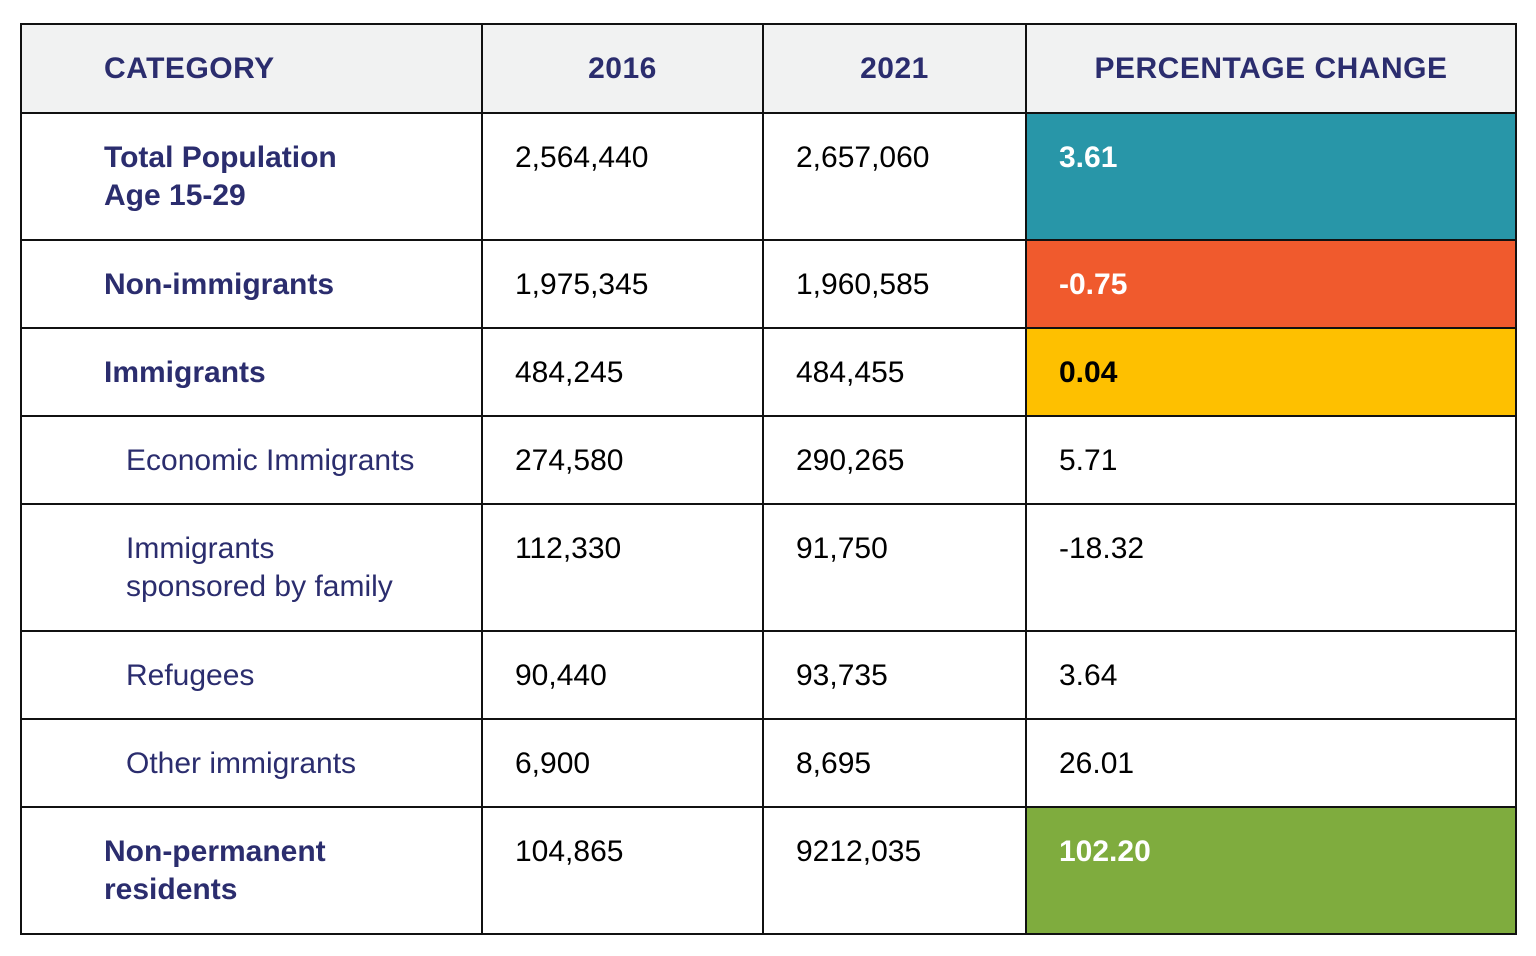 Image resolution: width=1536 pixels, height=956 pixels. What do you see at coordinates (1271, 68) in the screenshot?
I see `header-percentage-change: PERCENTAGE CHANGE` at bounding box center [1271, 68].